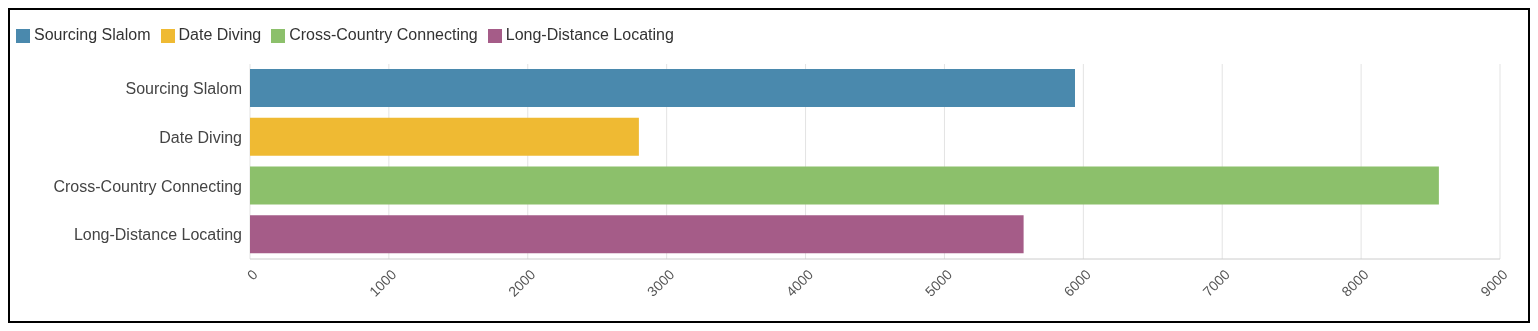  What do you see at coordinates (383, 34) in the screenshot?
I see `legend-label: Cross-Country Connecting` at bounding box center [383, 34].